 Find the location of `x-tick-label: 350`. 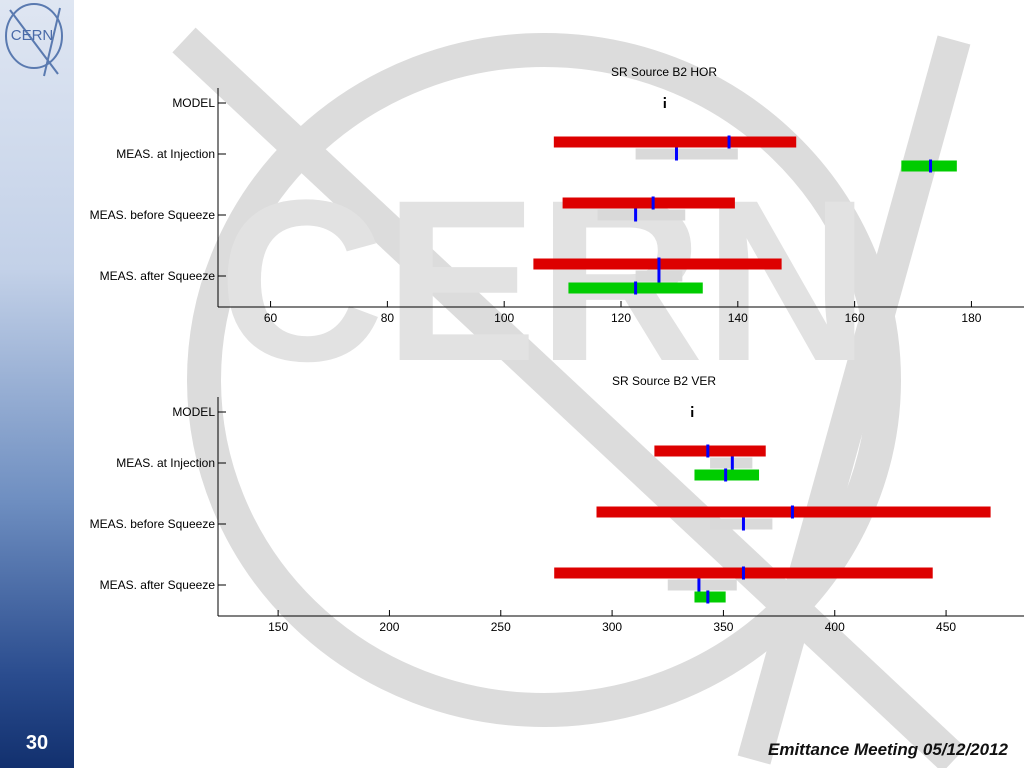

x-tick-label: 350 is located at coordinates (723, 627).